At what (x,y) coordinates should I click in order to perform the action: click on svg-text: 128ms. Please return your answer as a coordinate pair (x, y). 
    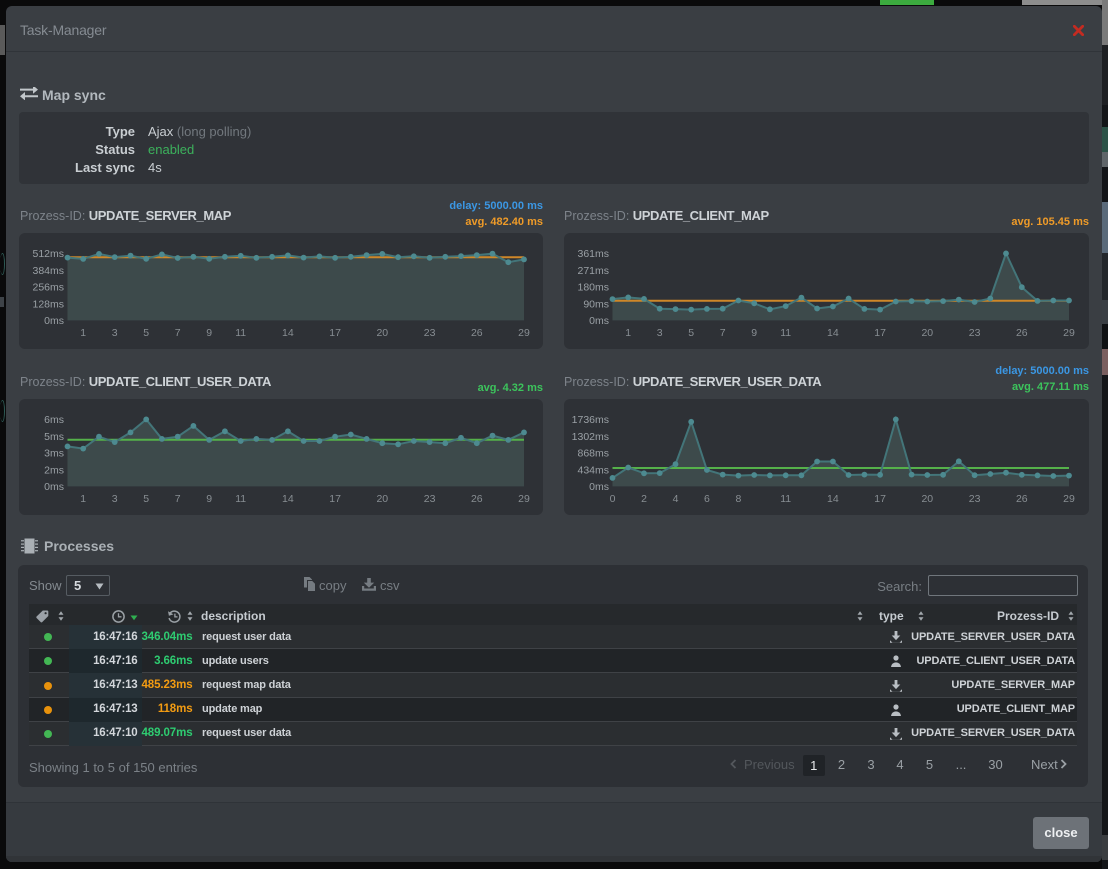
    Looking at the image, I should click on (48, 305).